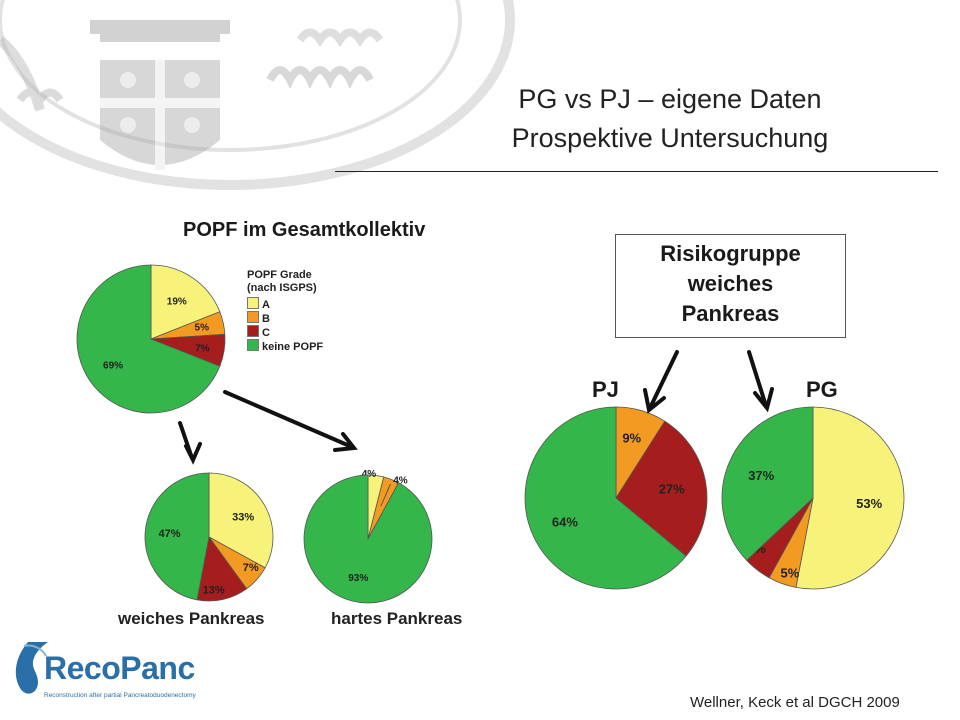  I want to click on legend-title-2: (nach ISGPS), so click(282, 288).